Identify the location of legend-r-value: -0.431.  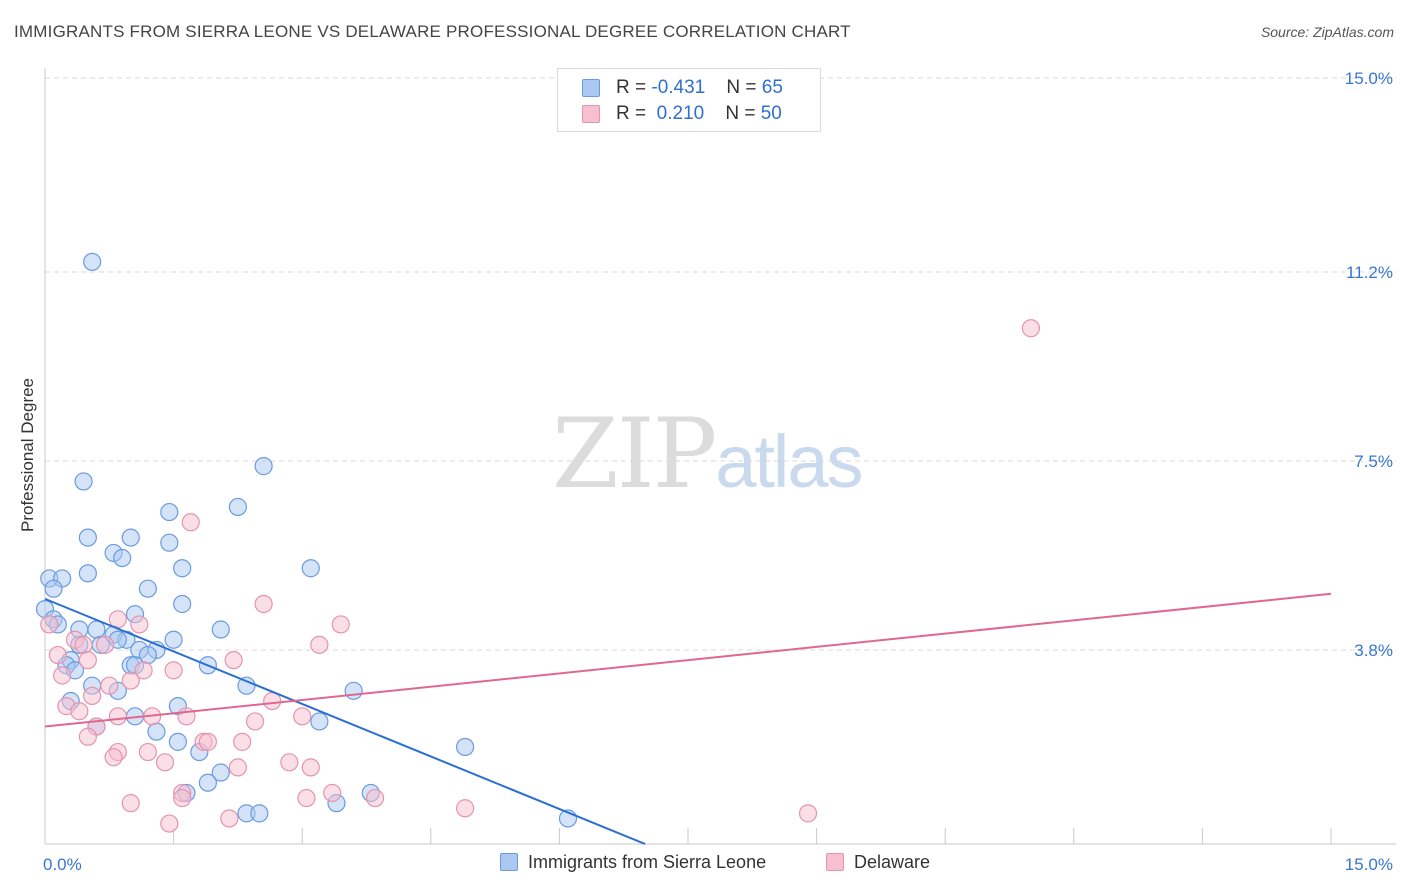
(678, 87).